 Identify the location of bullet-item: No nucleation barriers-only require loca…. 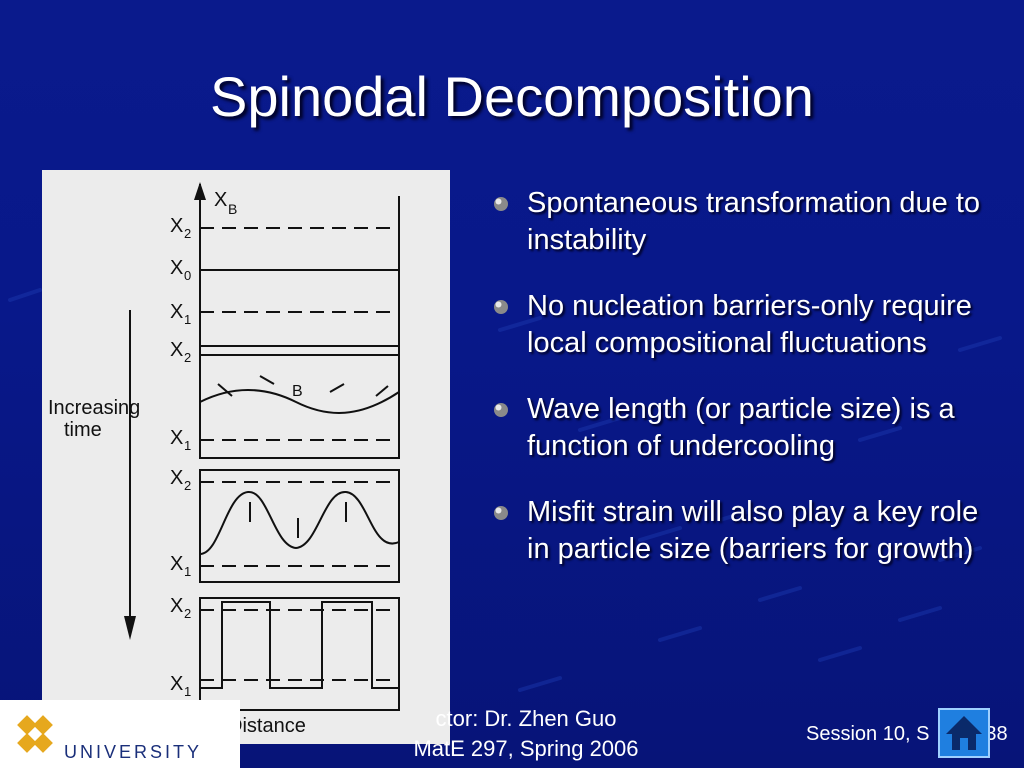
(742, 325).